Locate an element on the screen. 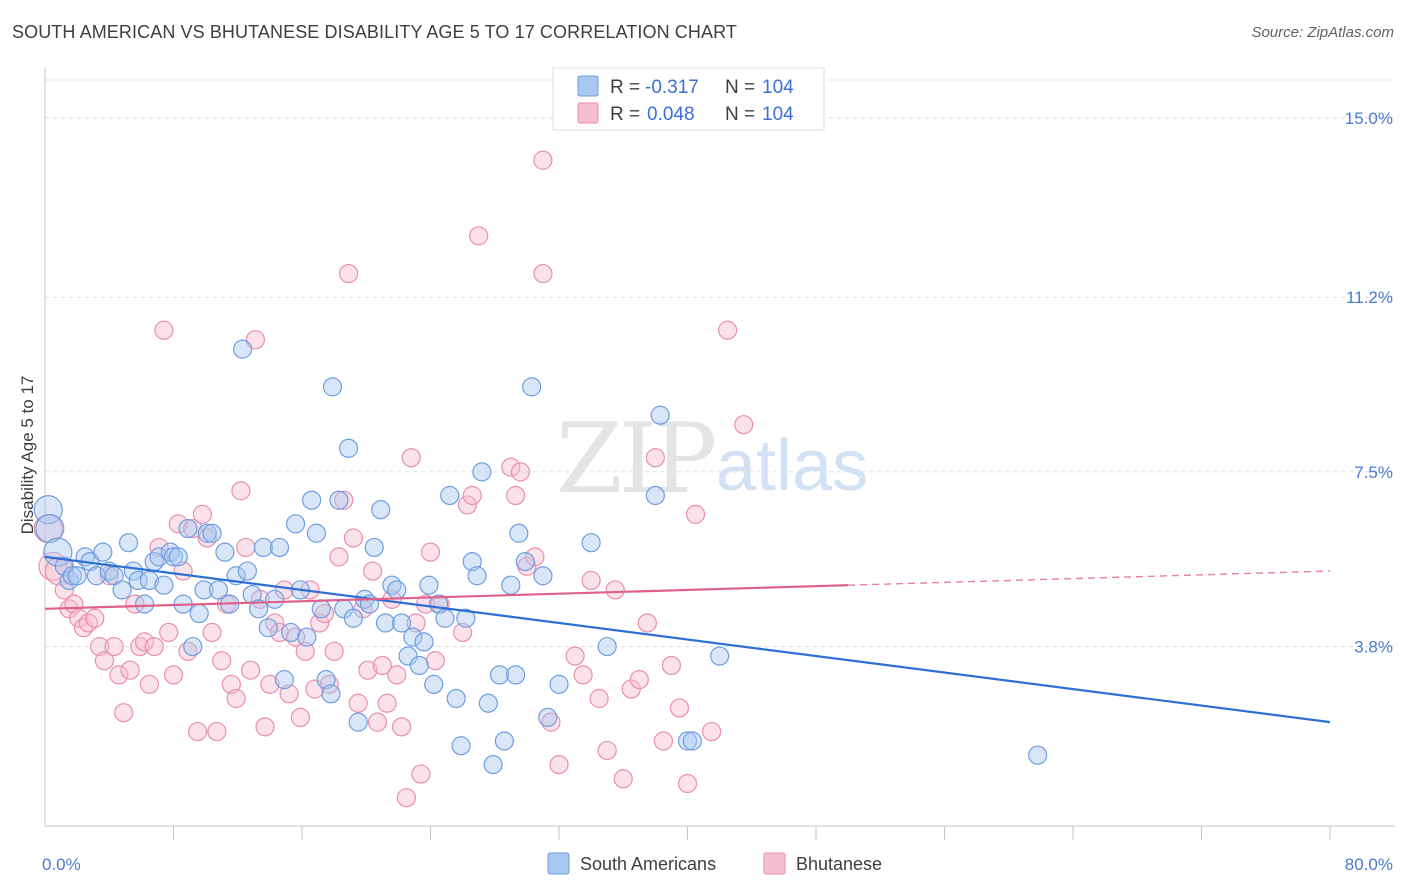  y-axis-title: Disability Age 5 to 17 is located at coordinates (27, 455).